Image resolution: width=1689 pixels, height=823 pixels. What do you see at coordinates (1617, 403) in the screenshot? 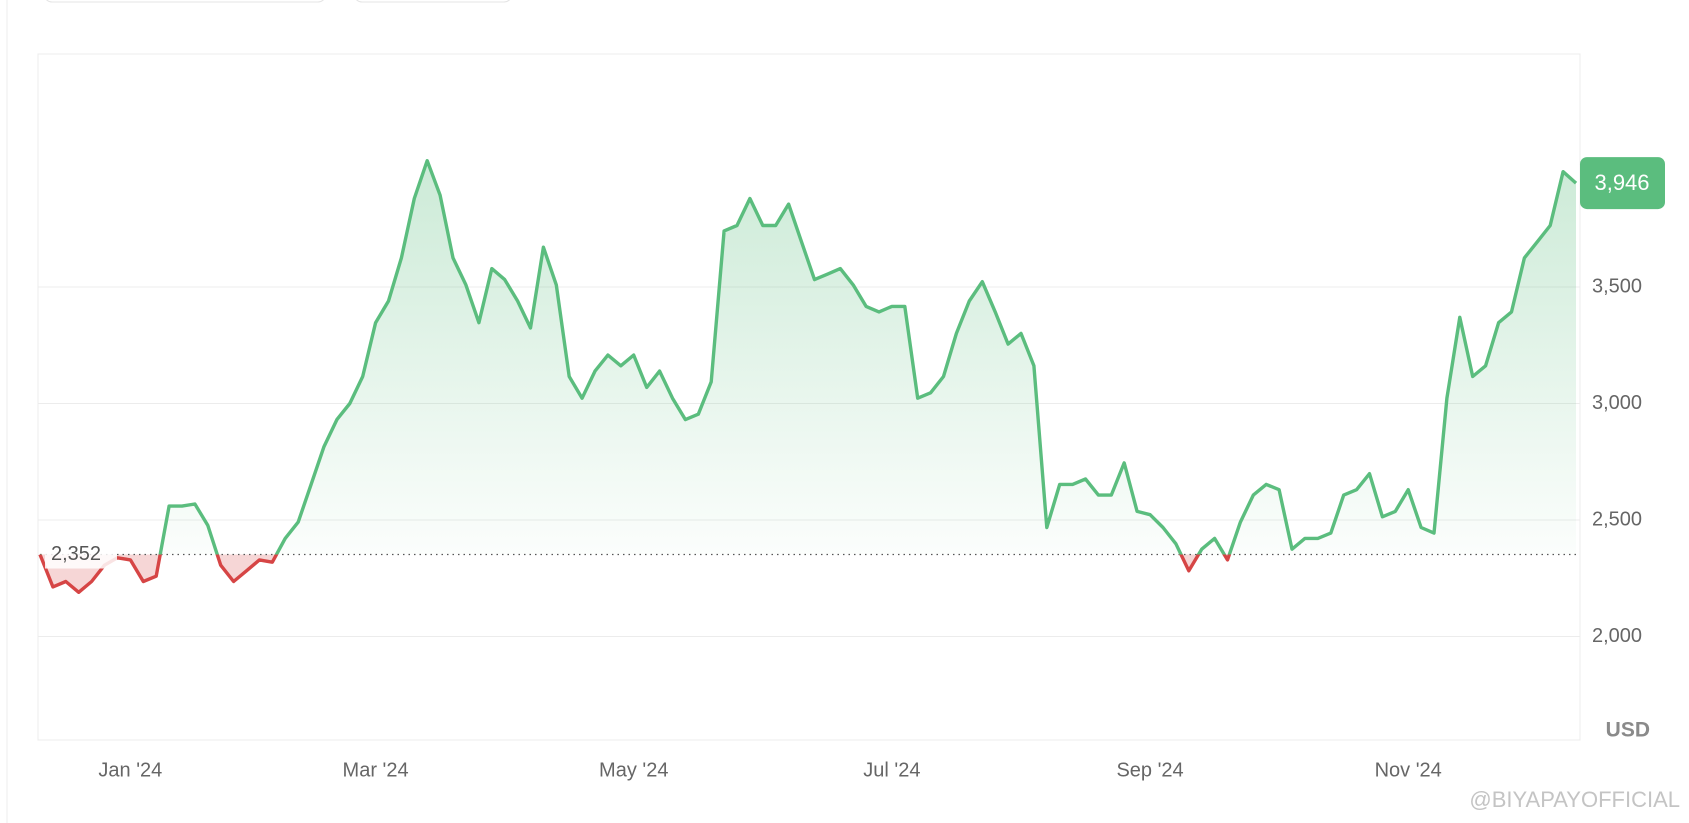
I see `y-tick-label: 3,000` at bounding box center [1617, 403].